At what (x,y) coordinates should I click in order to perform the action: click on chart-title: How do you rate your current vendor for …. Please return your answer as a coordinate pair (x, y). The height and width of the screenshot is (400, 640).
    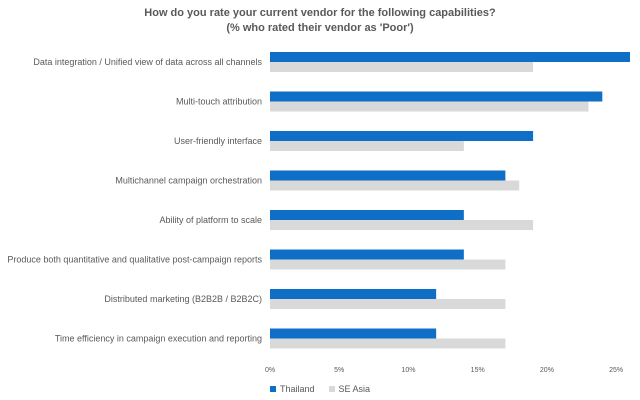
    Looking at the image, I should click on (320, 13).